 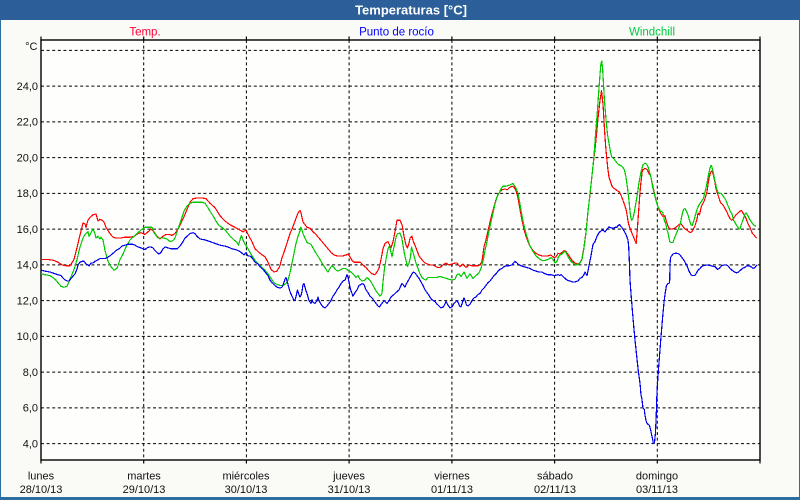 I want to click on svg-text: 30/10/13, so click(x=246, y=490).